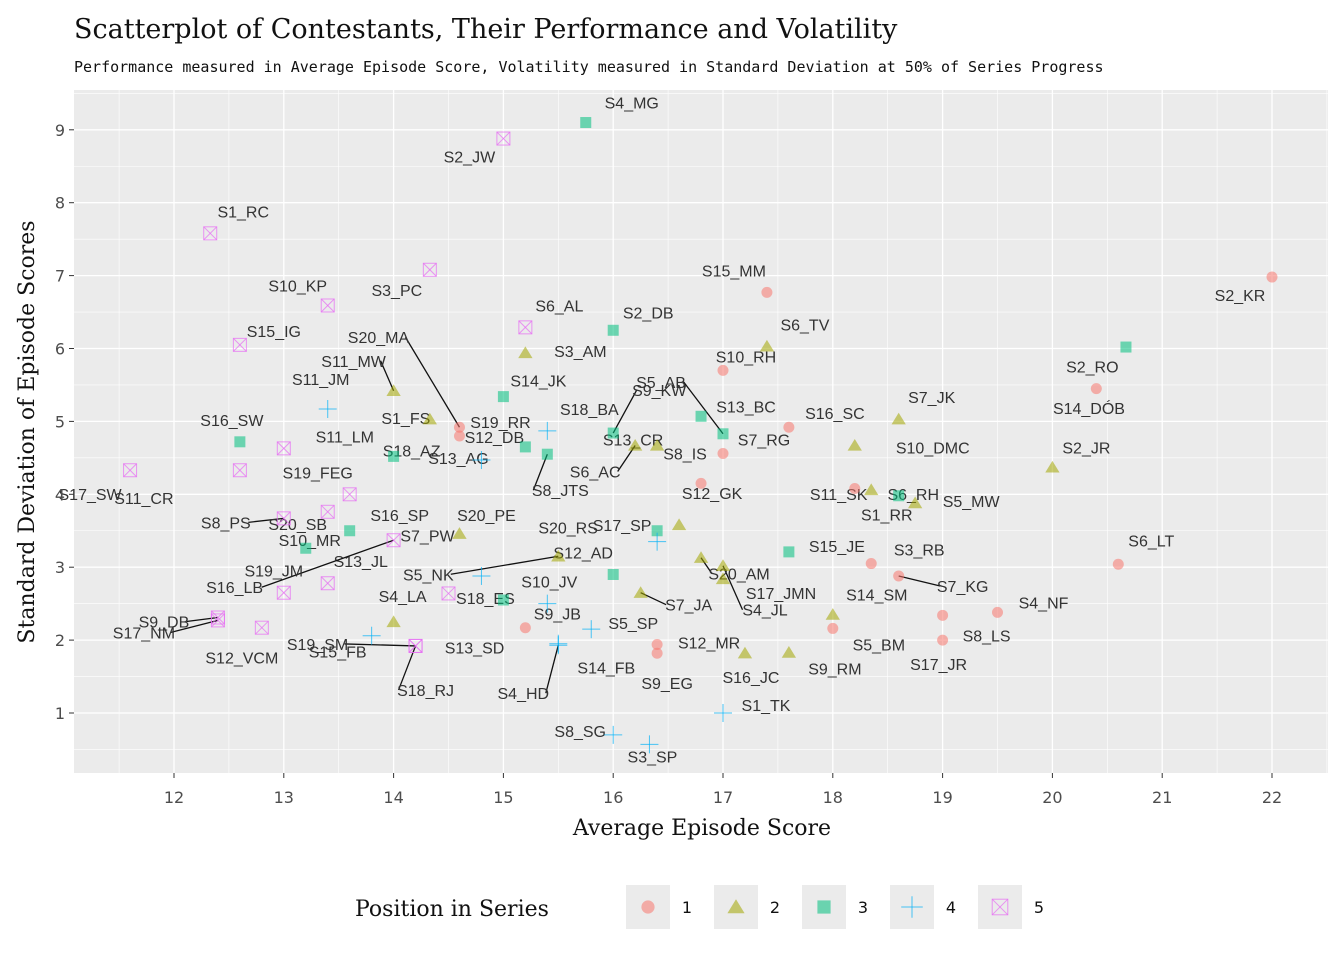 This screenshot has width=1344, height=960. Describe the element at coordinates (723, 578) in the screenshot. I see `point-s17-jmn` at that location.